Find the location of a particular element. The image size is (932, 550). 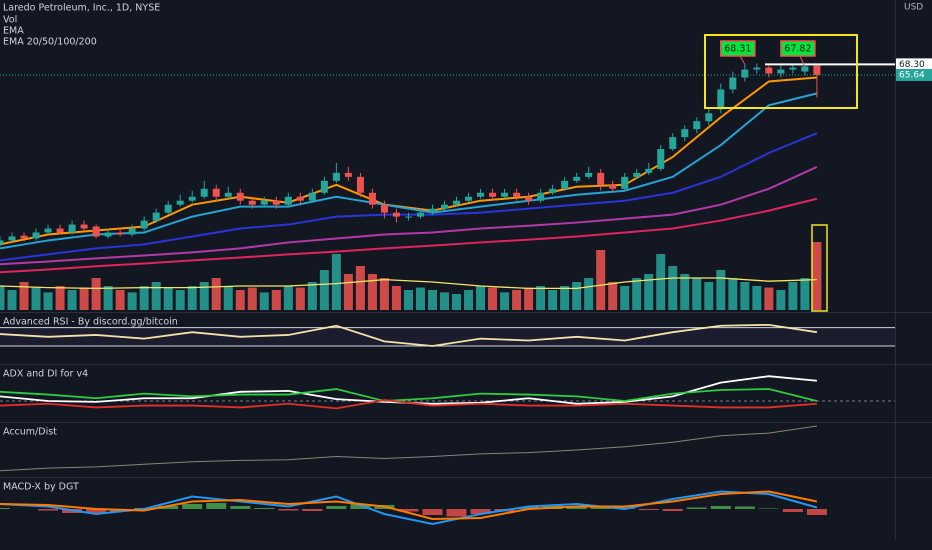

annotation-label: 68.31 is located at coordinates (737, 49).